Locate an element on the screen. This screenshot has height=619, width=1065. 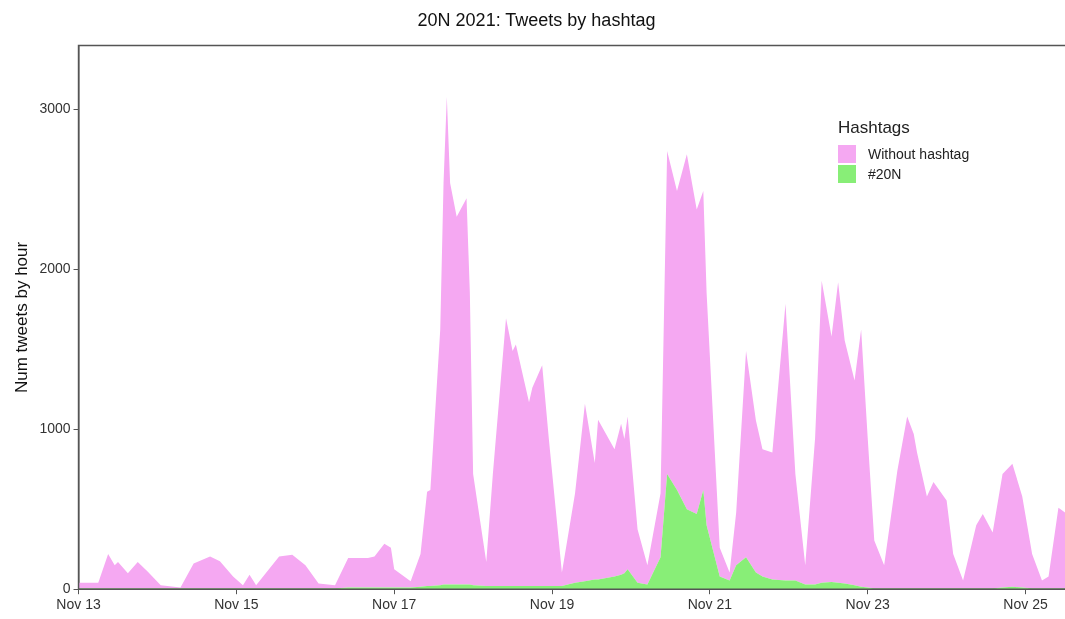
x-tick-label: Nov 21 is located at coordinates (710, 604).